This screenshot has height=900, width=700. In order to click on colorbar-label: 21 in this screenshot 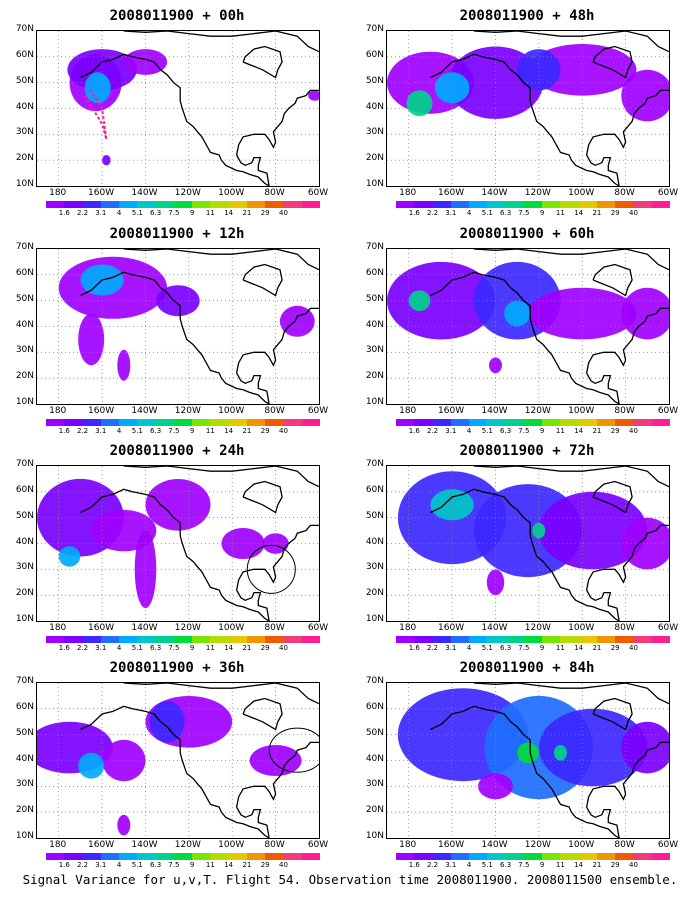, I will do `click(597, 865)`.